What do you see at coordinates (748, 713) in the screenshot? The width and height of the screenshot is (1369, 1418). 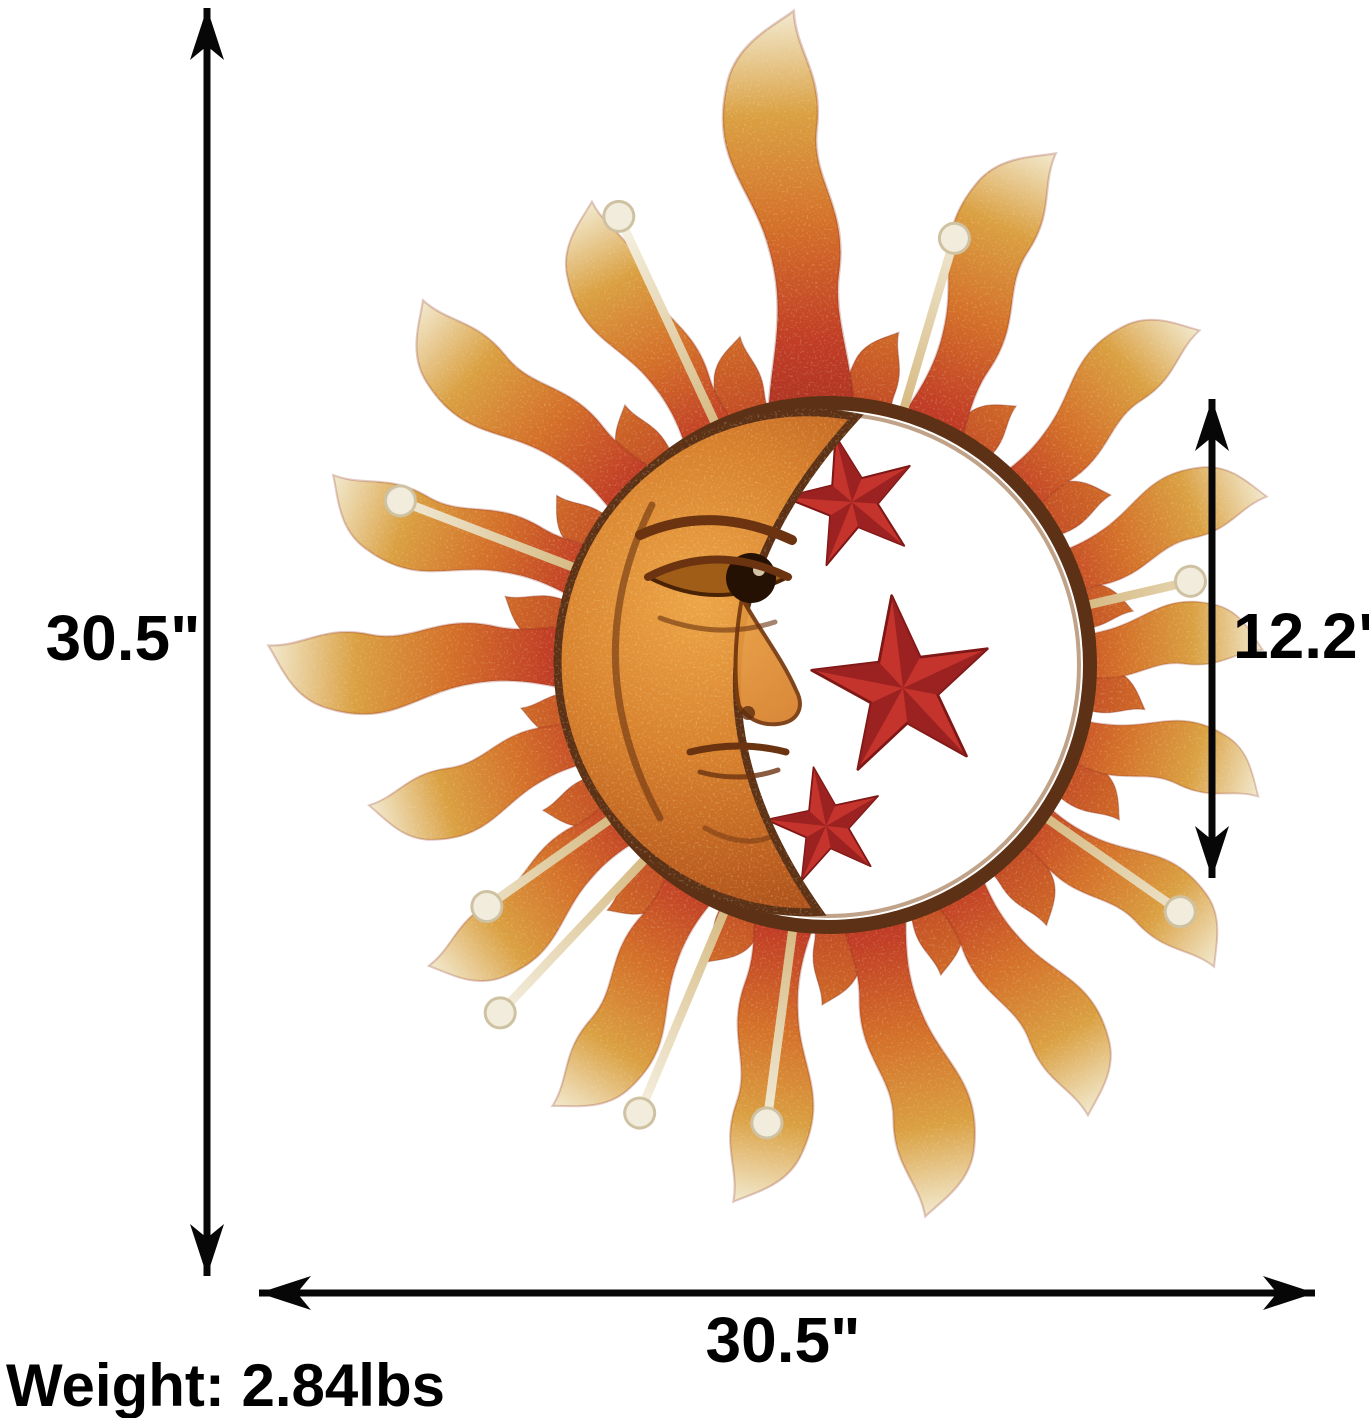 I see `nostril` at bounding box center [748, 713].